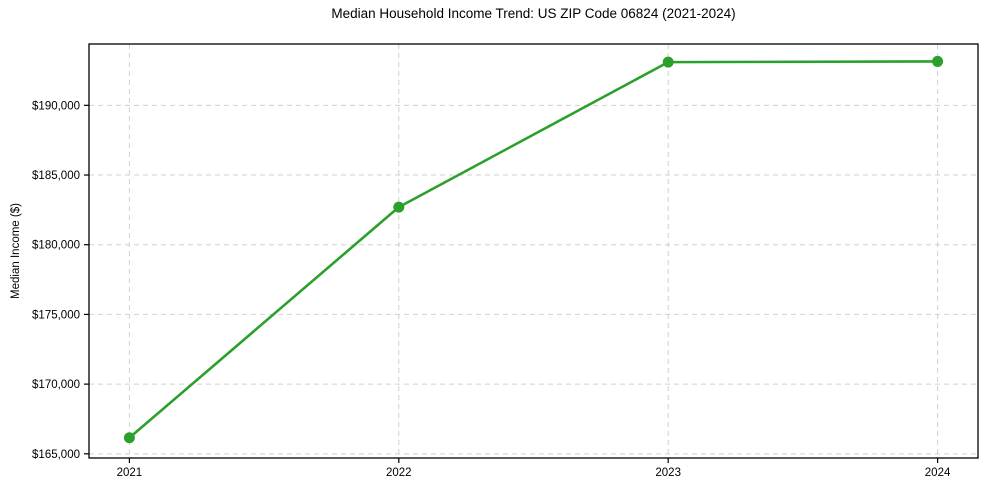 The height and width of the screenshot is (490, 989). What do you see at coordinates (668, 473) in the screenshot?
I see `x-tick-label: 2023` at bounding box center [668, 473].